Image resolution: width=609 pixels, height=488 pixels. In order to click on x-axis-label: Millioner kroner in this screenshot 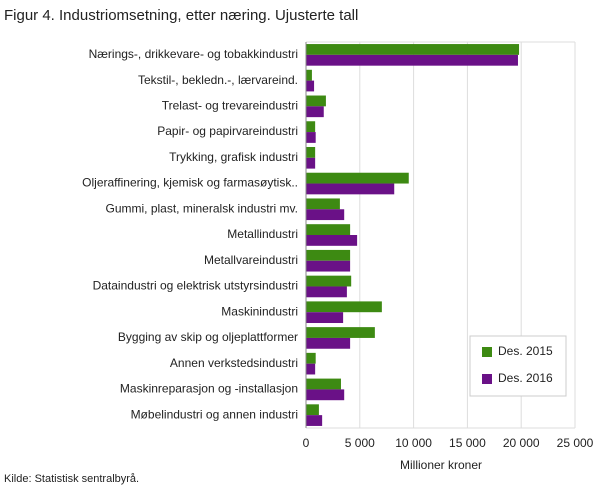, I will do `click(441, 465)`.